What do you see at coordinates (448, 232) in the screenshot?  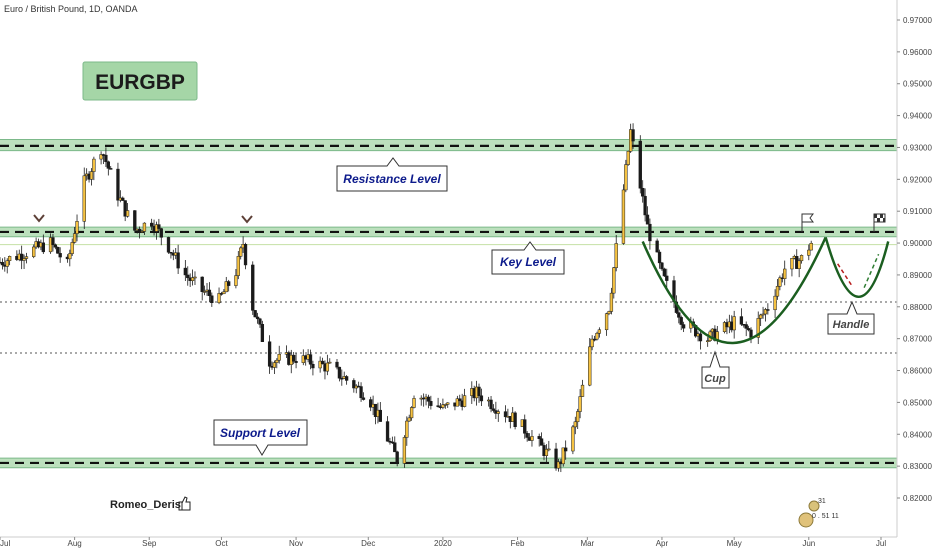 I see `level-zone-key` at bounding box center [448, 232].